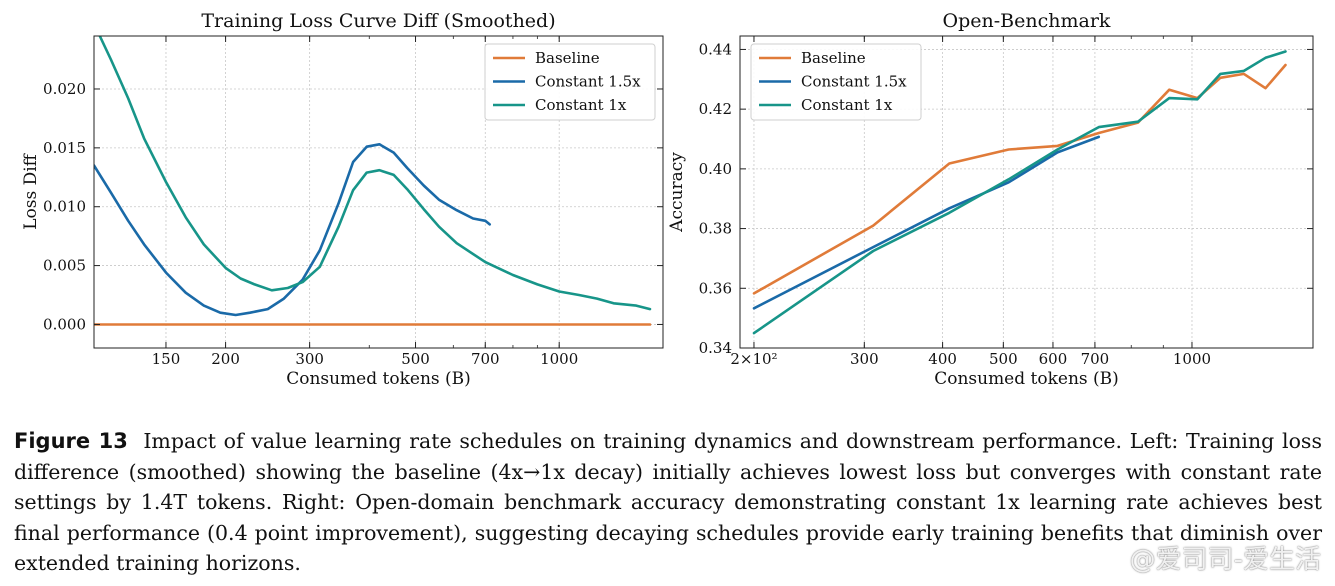 The height and width of the screenshot is (586, 1335). Describe the element at coordinates (677, 192) in the screenshot. I see `y-axis-label: Accuracy` at that location.